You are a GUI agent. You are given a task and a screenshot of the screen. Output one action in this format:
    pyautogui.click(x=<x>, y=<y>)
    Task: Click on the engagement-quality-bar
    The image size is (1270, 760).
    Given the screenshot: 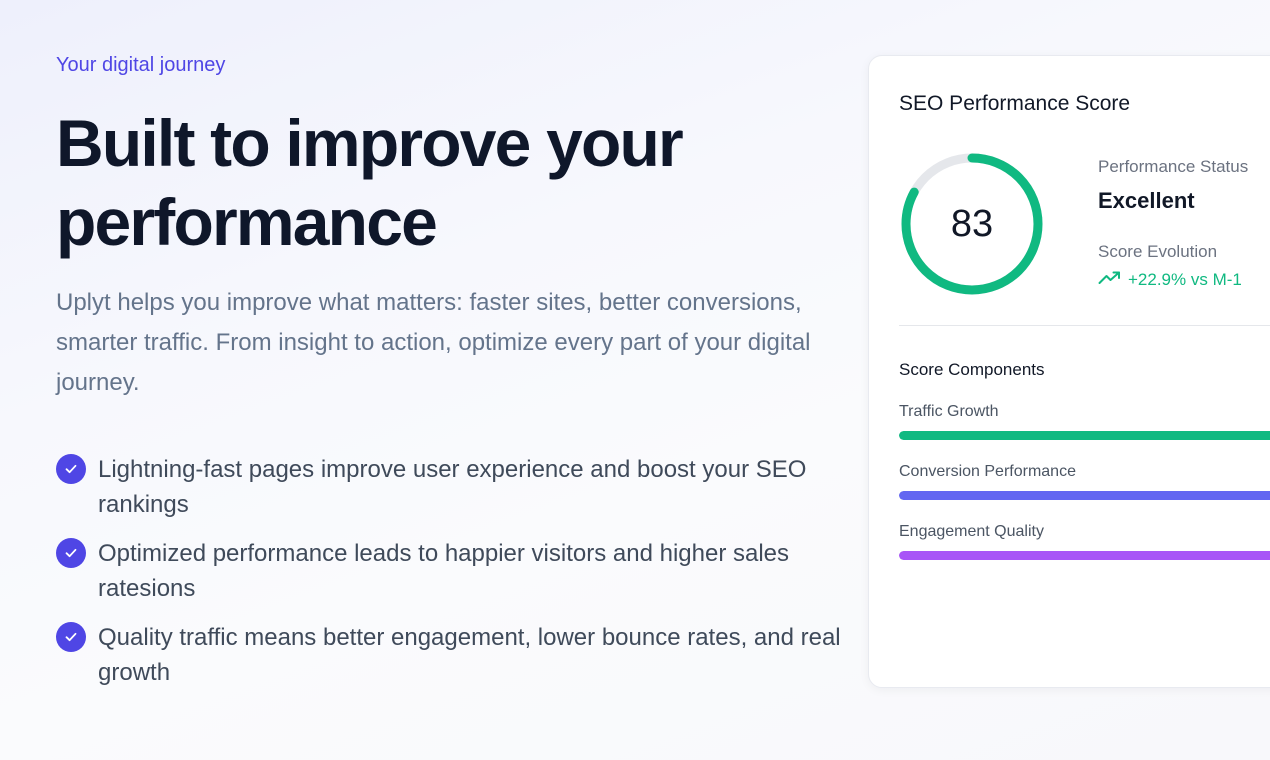 What is the action you would take?
    pyautogui.click(x=1084, y=555)
    